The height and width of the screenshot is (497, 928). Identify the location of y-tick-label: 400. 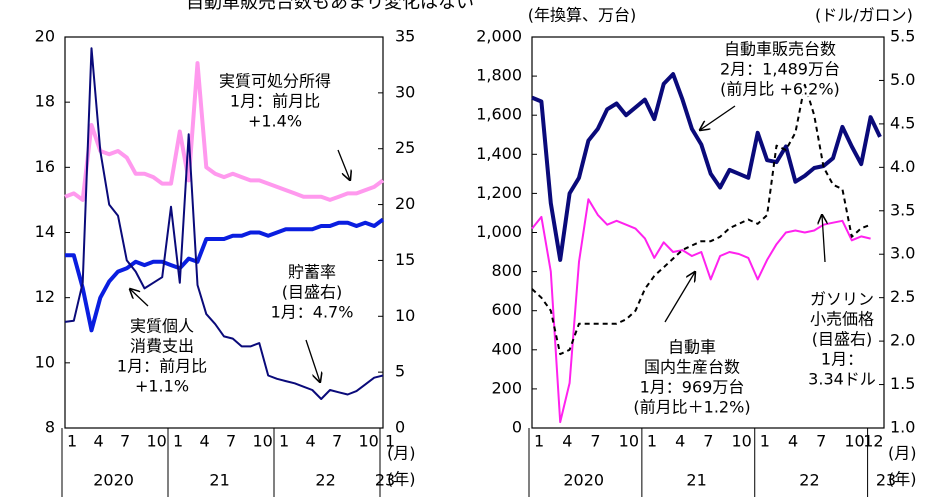
(506, 348).